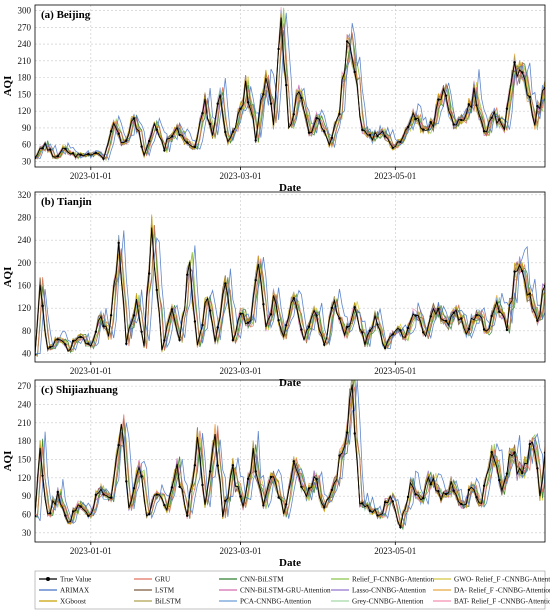 The height and width of the screenshot is (612, 550). I want to click on y-tick-label: 120, so click(25, 111).